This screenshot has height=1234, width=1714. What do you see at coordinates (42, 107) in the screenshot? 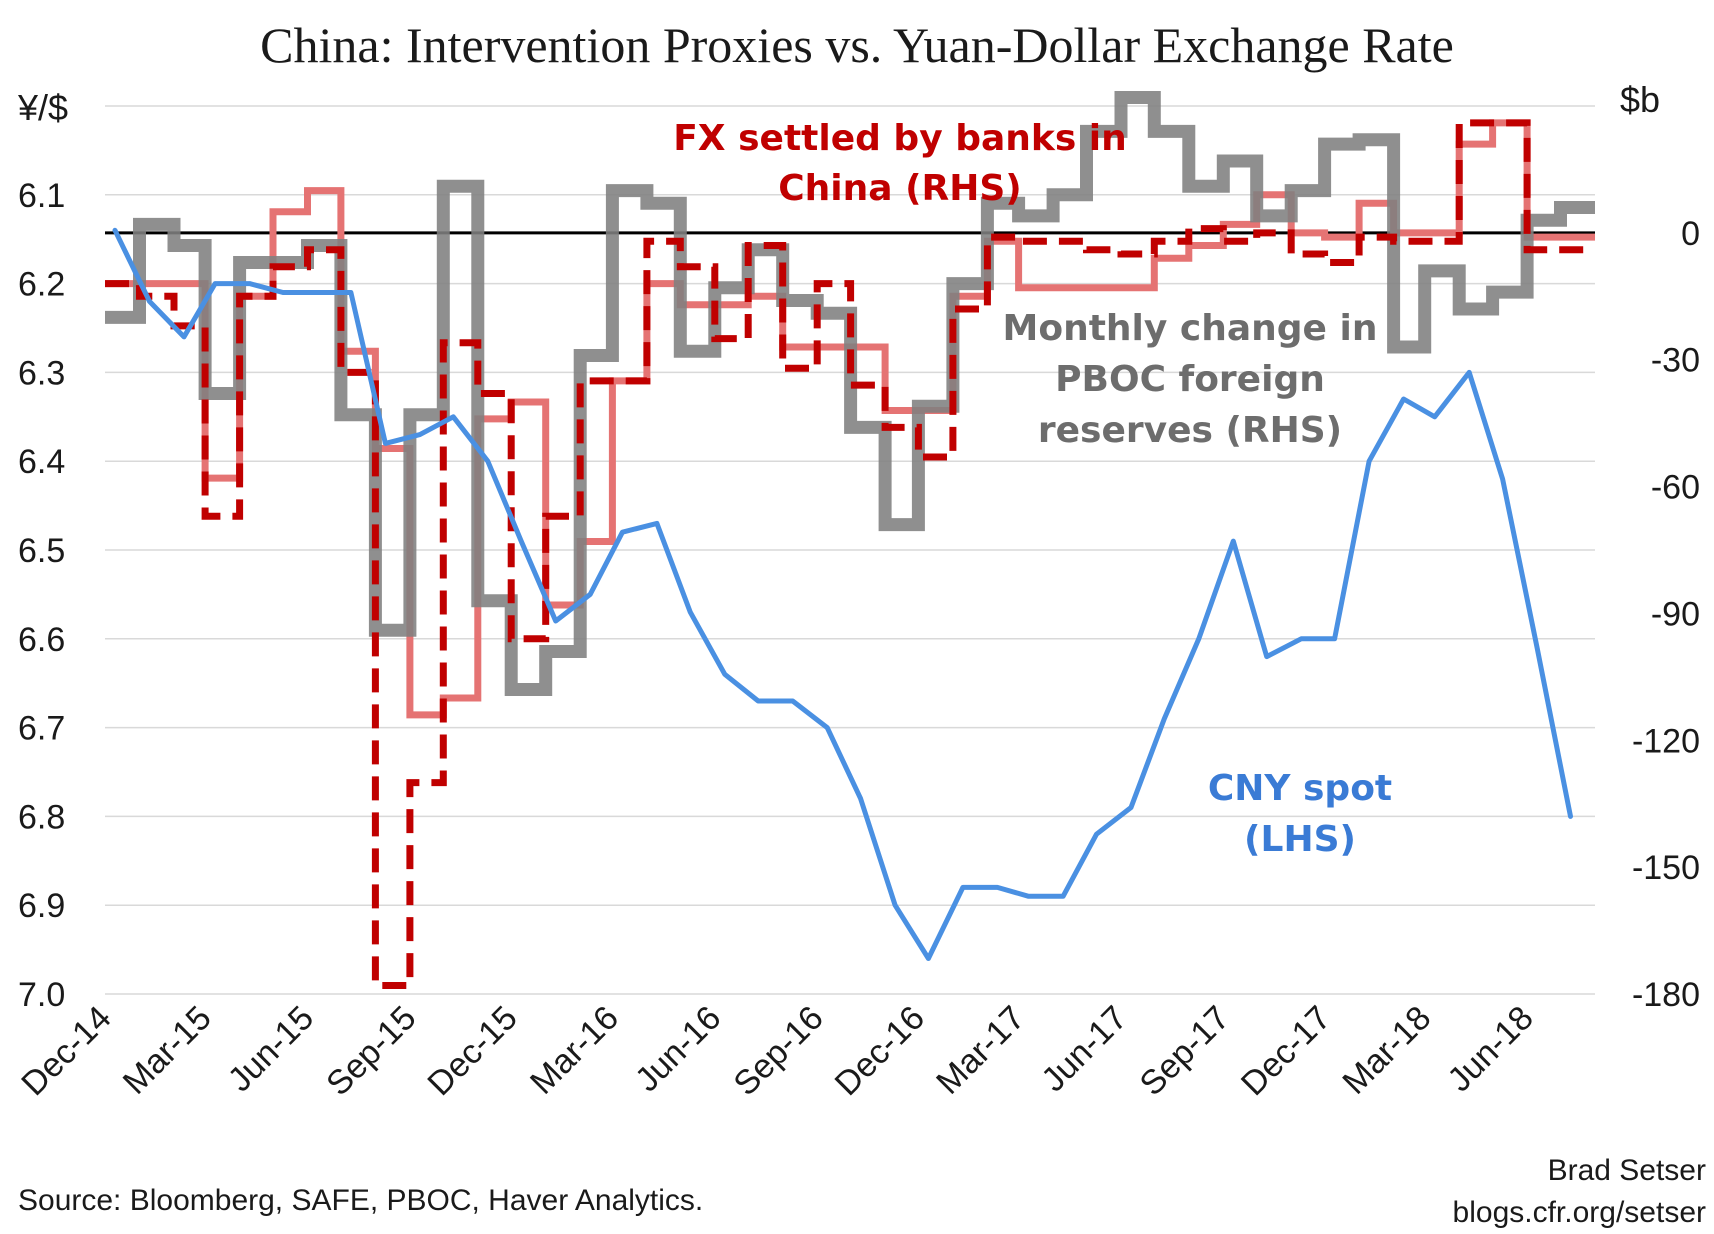
I see `left-axis-unit: ¥/$` at bounding box center [42, 107].